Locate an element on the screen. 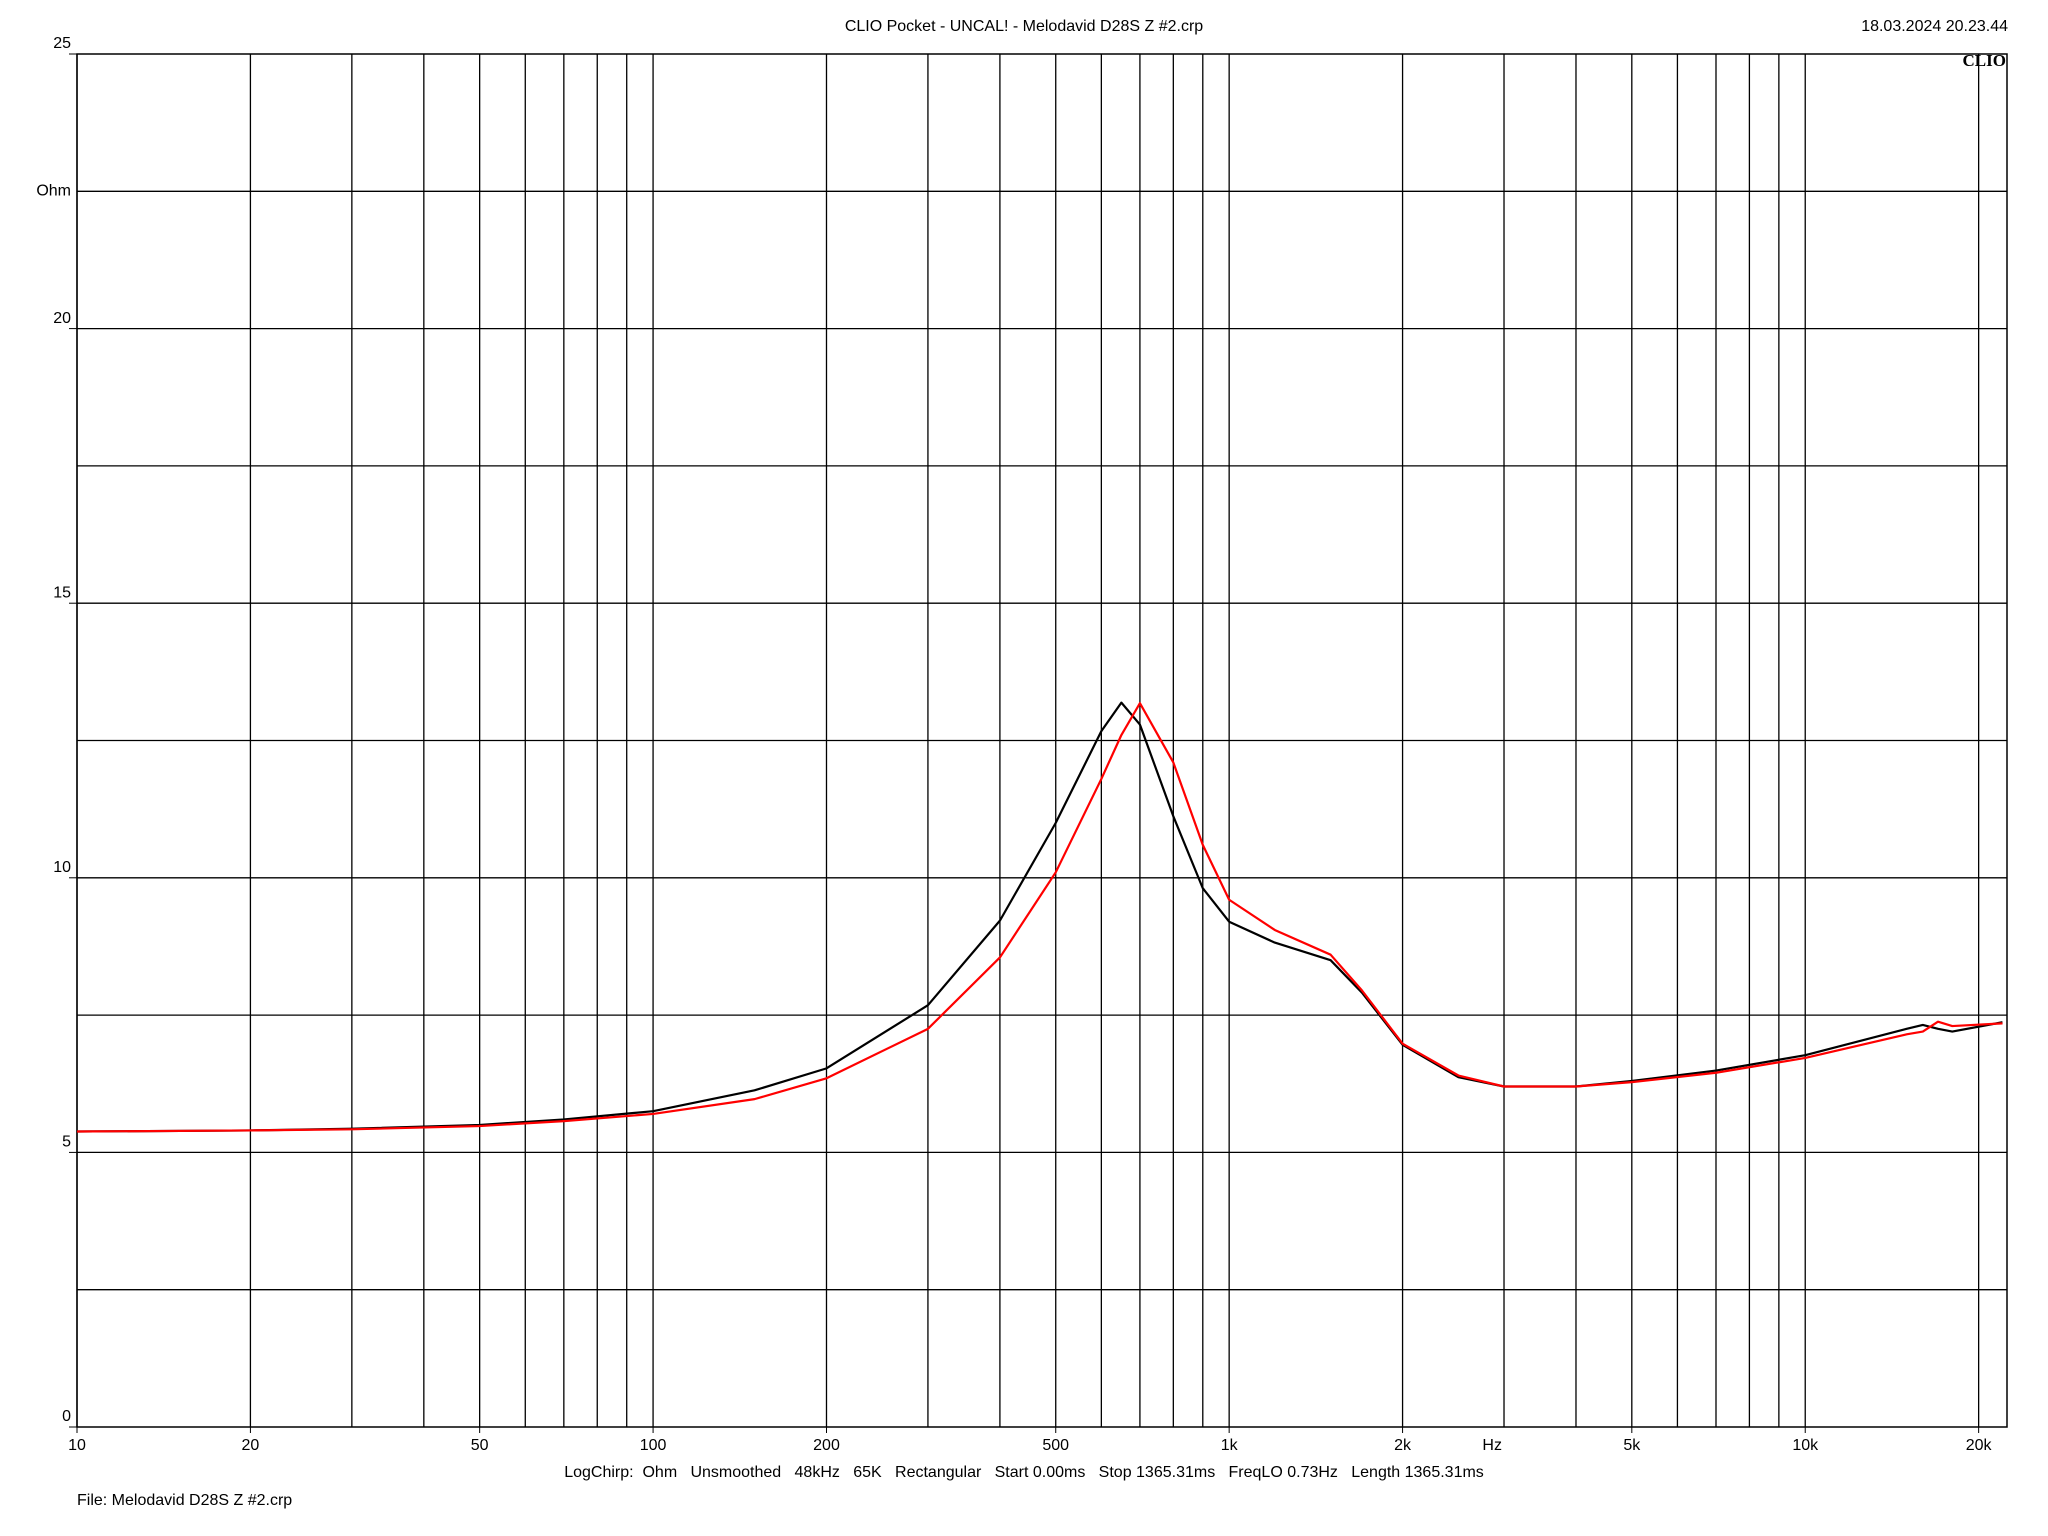  y-tick-label: 10 is located at coordinates (62, 867).